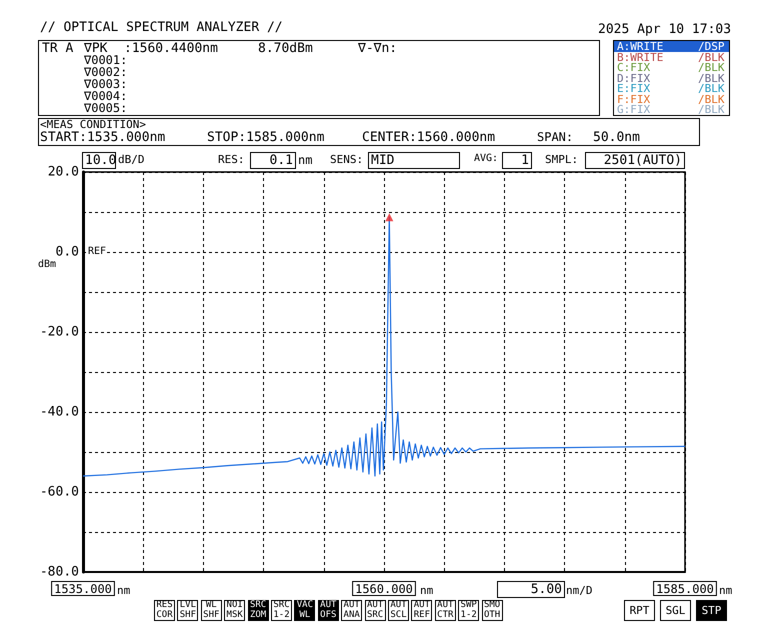 The image size is (760, 640). I want to click on text: <MEAS CONDITION>, so click(93, 124).